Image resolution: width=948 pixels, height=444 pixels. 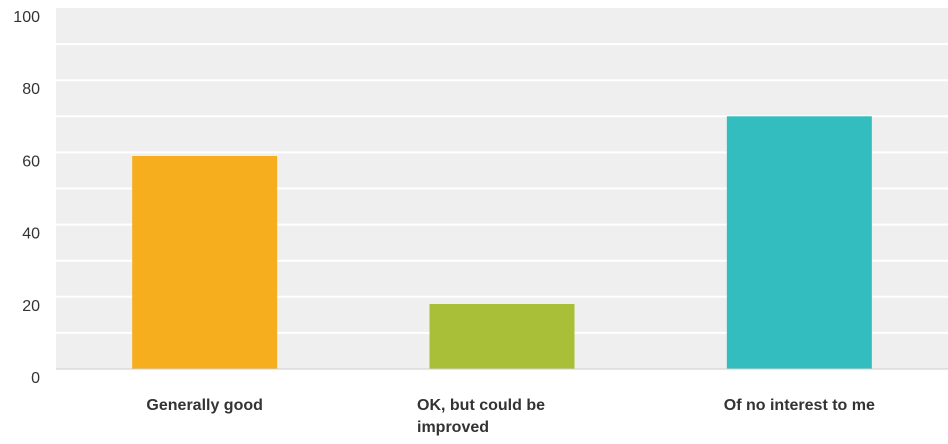 What do you see at coordinates (26, 198) in the screenshot?
I see `y-axis-ticks: 0 20 40 60 80 100` at bounding box center [26, 198].